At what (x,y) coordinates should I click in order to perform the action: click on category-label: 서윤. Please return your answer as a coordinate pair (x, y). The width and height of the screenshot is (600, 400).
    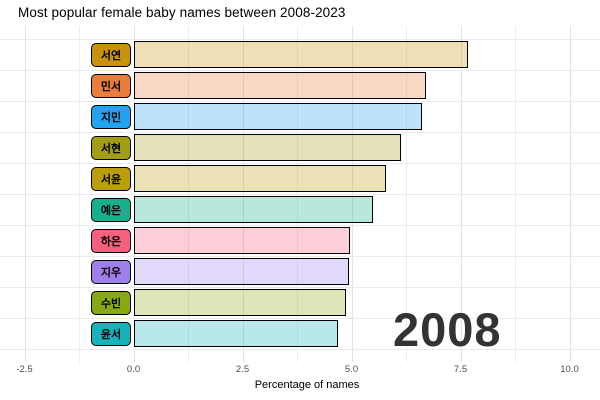
    Looking at the image, I should click on (111, 178).